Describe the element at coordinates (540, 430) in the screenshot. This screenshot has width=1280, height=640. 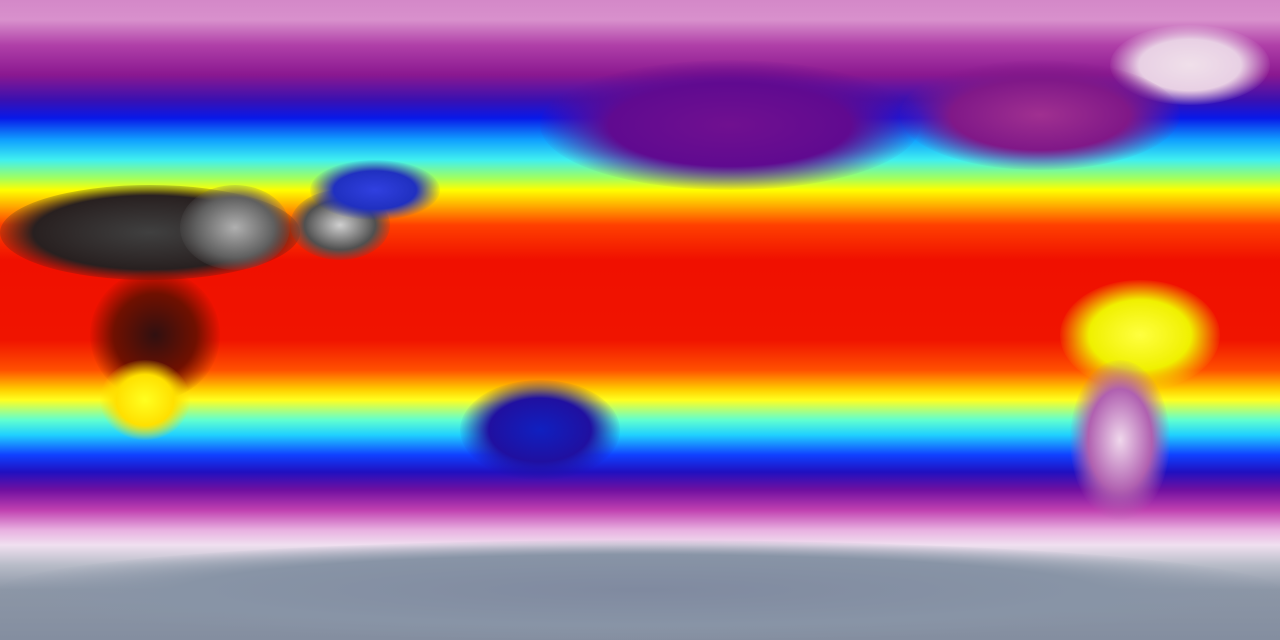
I see `australia-region` at that location.